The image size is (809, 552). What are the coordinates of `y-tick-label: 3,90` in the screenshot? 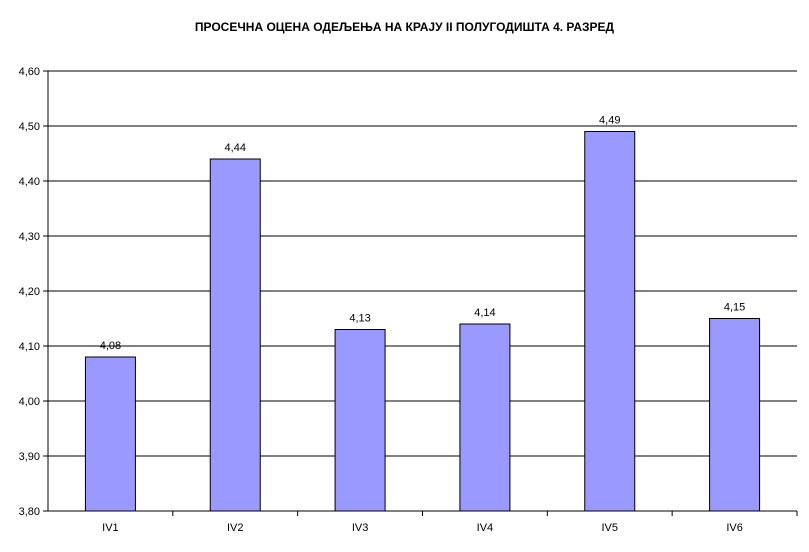 It's located at (29, 457).